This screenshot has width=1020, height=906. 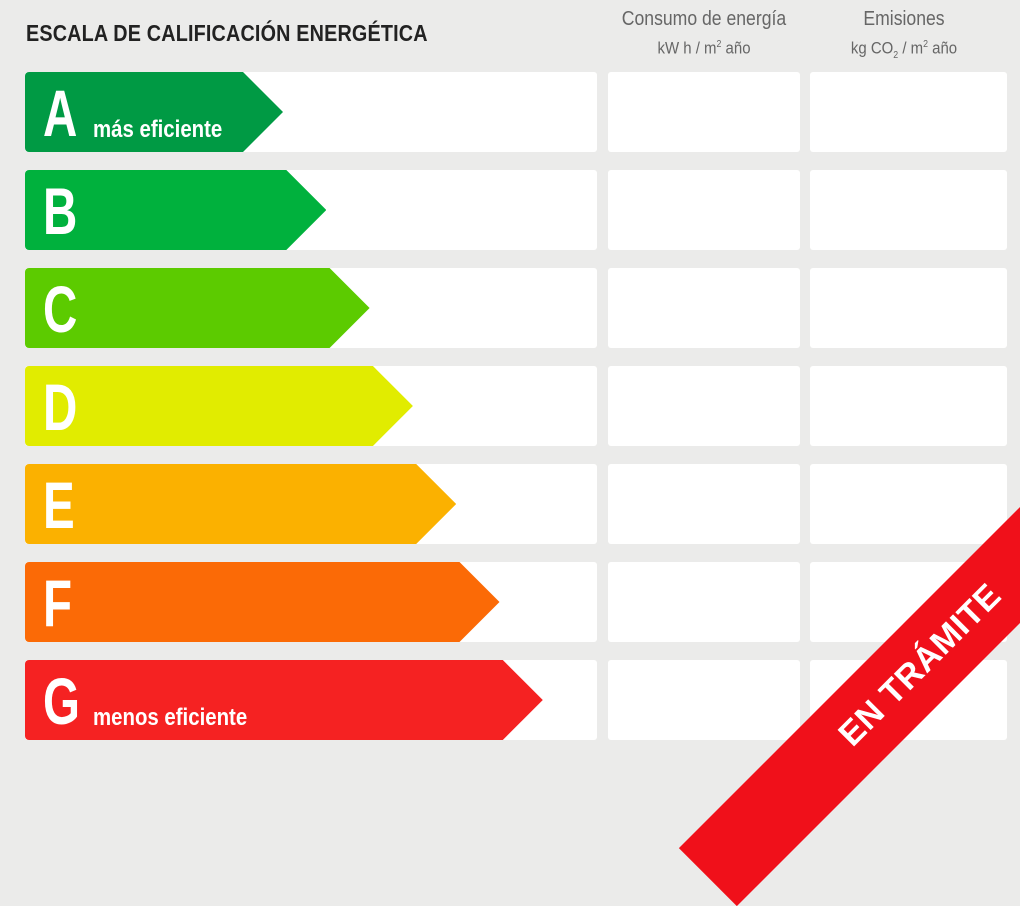 I want to click on rating-arrow-c: C, so click(x=197, y=308).